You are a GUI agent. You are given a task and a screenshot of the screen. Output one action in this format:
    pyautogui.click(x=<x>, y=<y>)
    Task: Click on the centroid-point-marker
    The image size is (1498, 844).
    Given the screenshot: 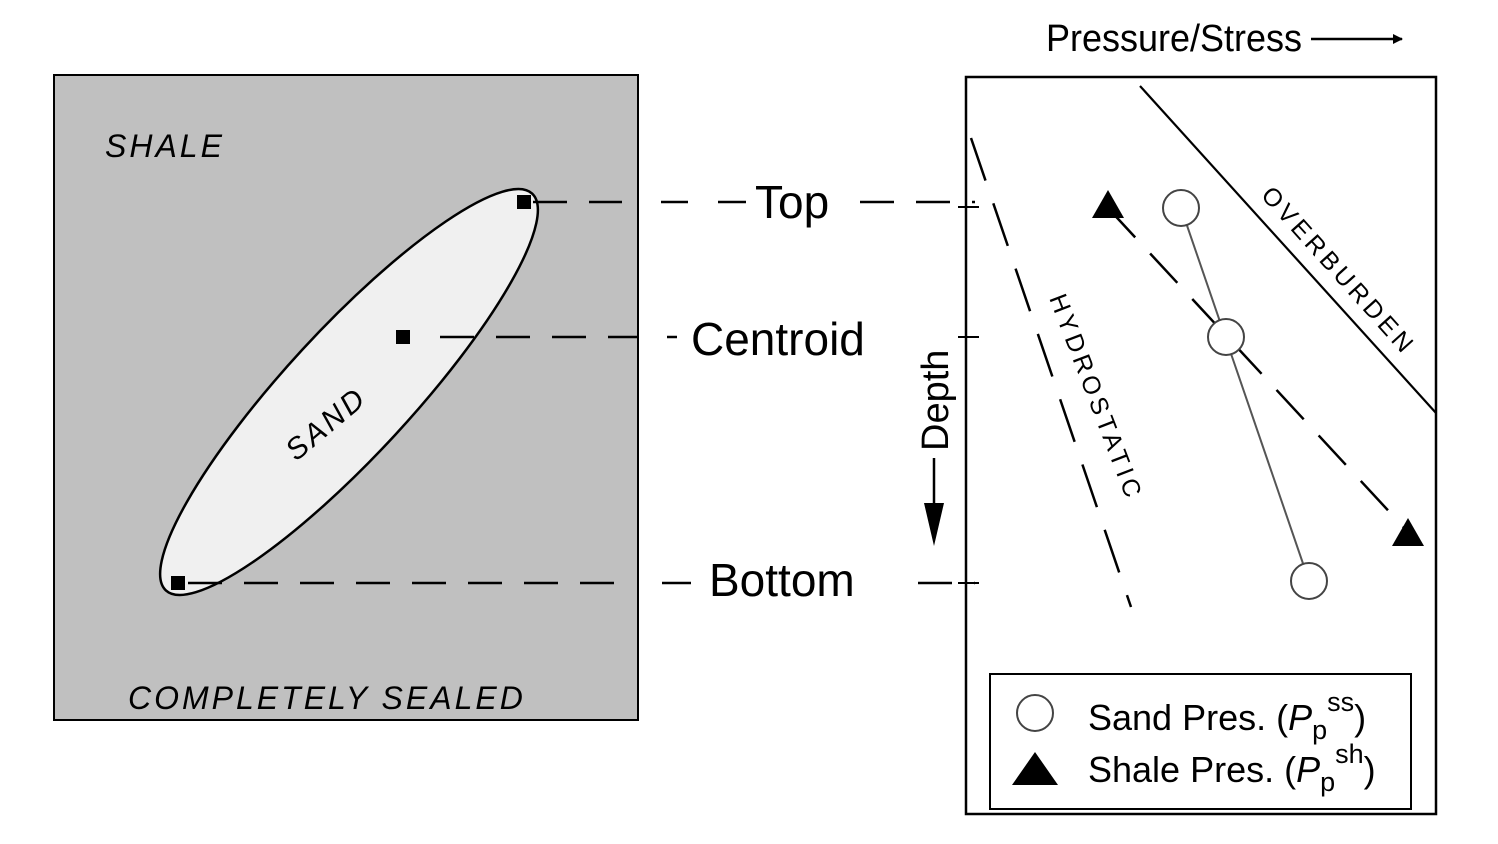 What is the action you would take?
    pyautogui.click(x=403, y=337)
    